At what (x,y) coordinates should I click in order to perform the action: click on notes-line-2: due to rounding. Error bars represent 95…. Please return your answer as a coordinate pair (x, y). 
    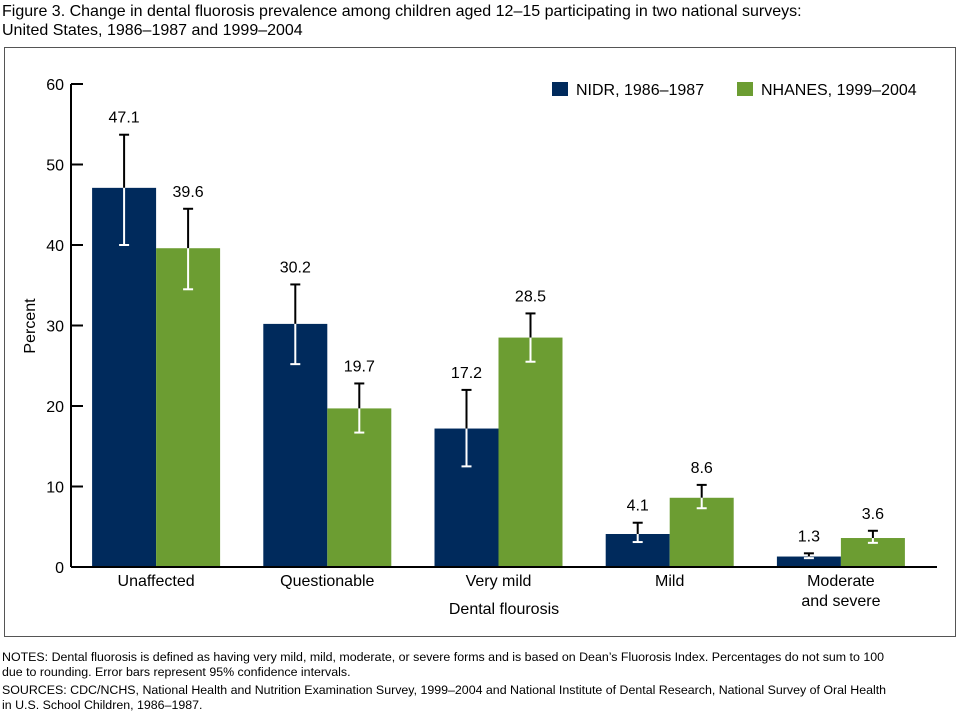
    Looking at the image, I should click on (176, 672).